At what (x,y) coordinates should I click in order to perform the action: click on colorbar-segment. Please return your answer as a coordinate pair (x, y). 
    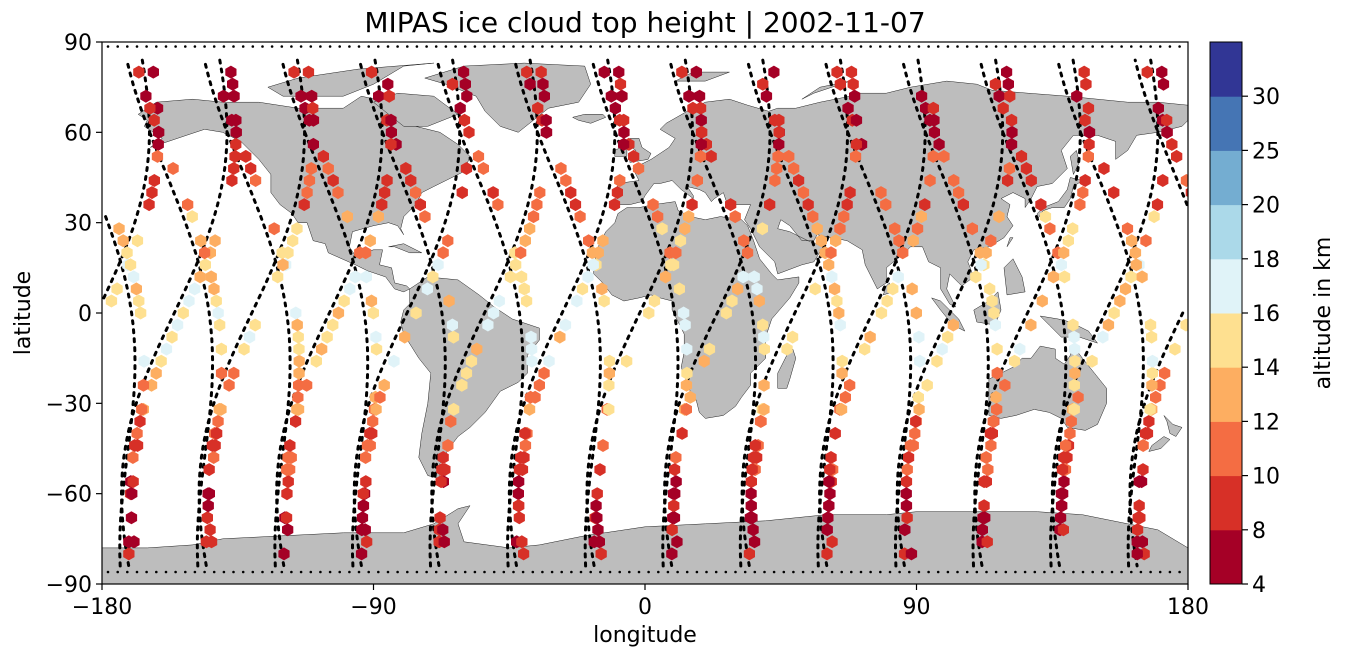
    Looking at the image, I should click on (1226, 232).